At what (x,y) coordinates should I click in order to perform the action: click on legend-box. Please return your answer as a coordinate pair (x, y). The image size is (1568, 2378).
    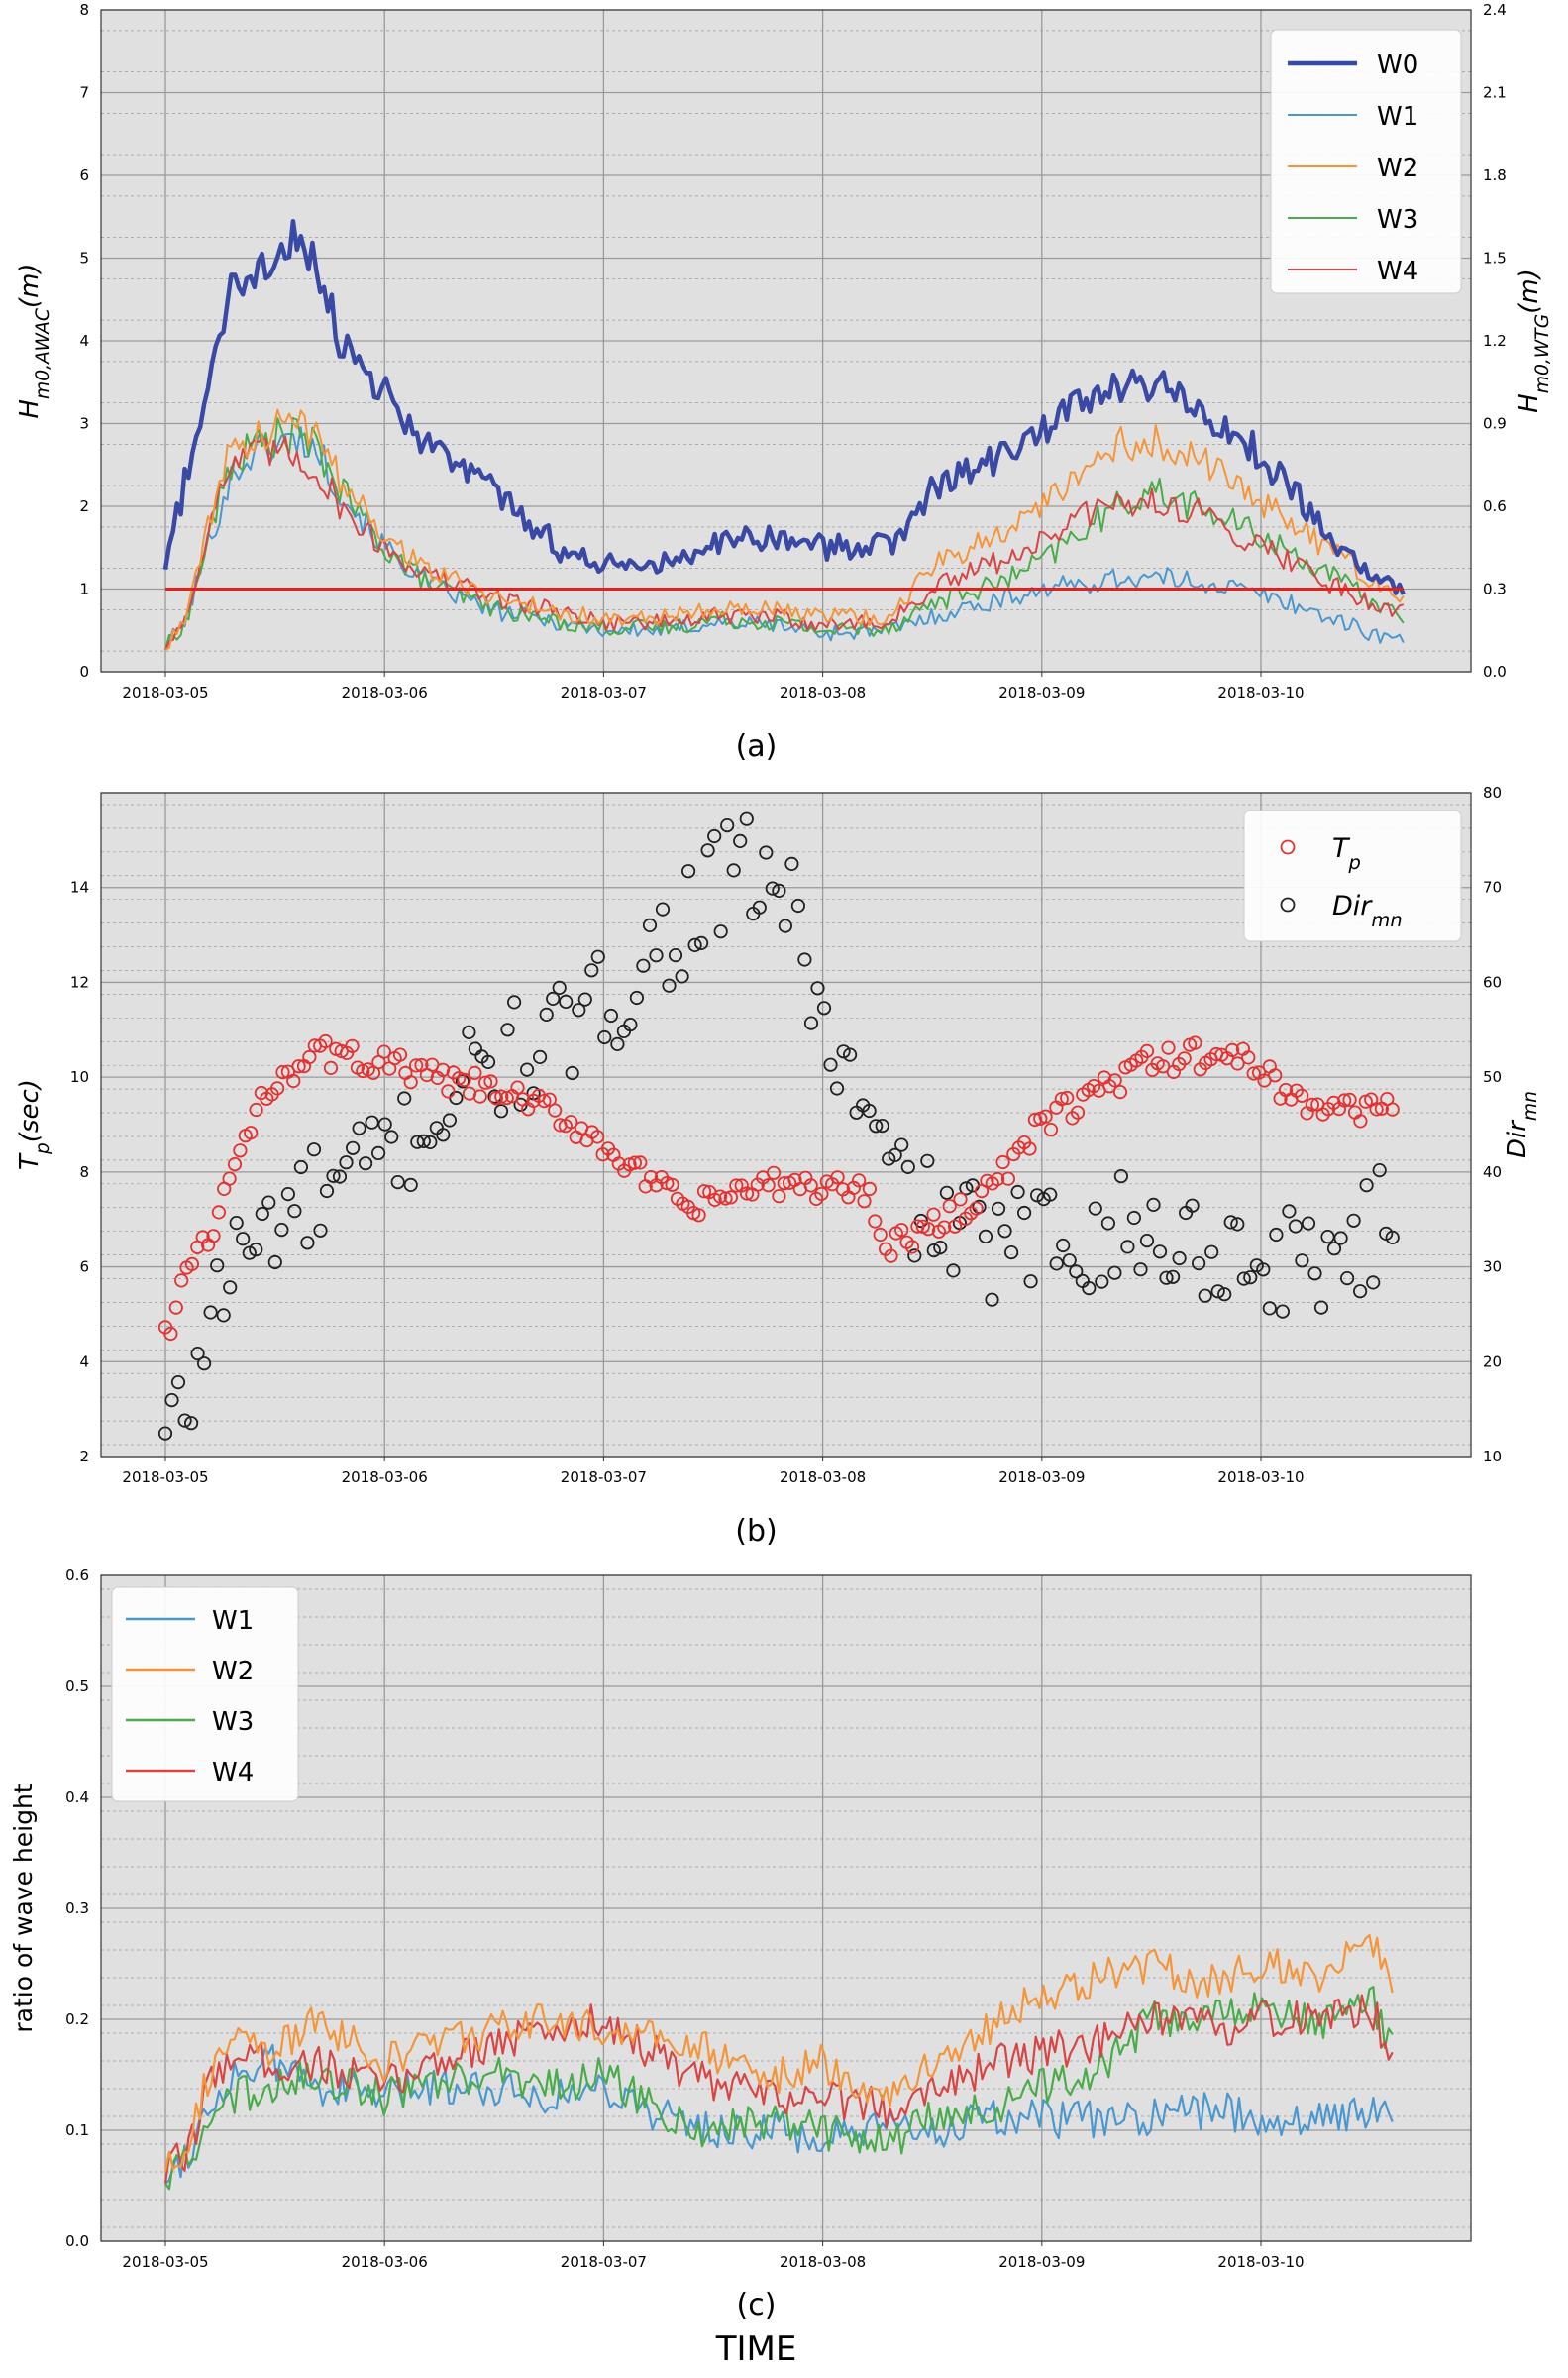
    Looking at the image, I should click on (1366, 161).